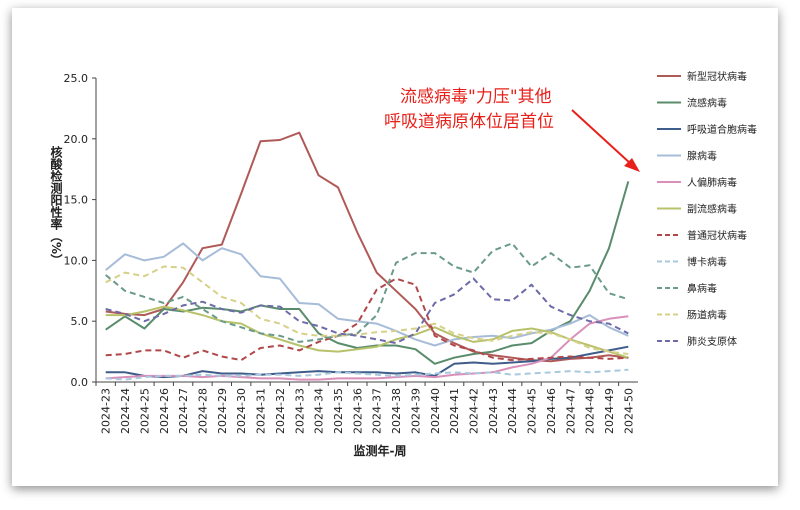 The height and width of the screenshot is (510, 800). I want to click on x-tick-label: 2024-33, so click(299, 411).